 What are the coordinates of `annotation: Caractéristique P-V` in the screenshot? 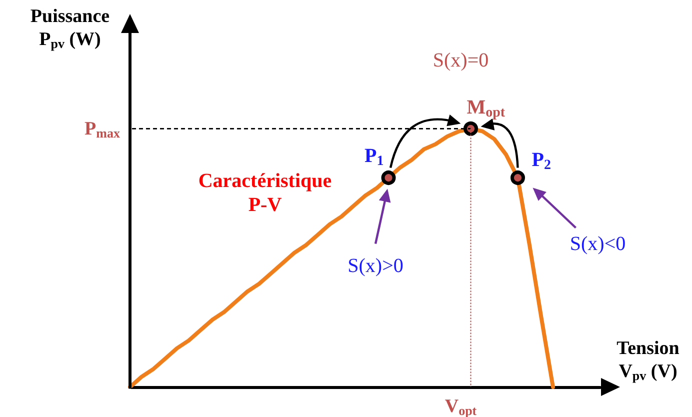 It's located at (265, 193).